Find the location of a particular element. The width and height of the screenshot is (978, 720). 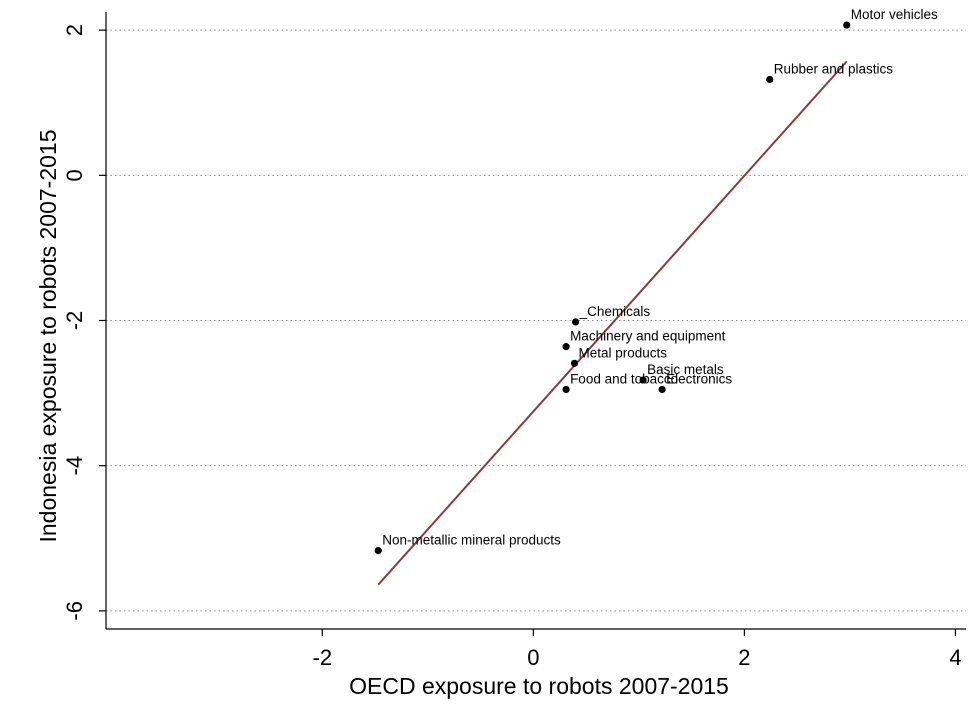

point-label: Basic metals is located at coordinates (685, 369).